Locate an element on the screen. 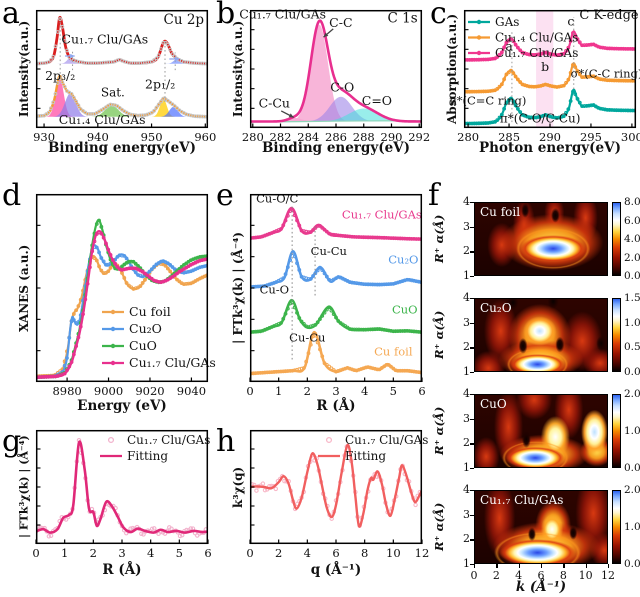  legend: Cu₁.₇ Clu/GAs Fitting is located at coordinates (155, 448).